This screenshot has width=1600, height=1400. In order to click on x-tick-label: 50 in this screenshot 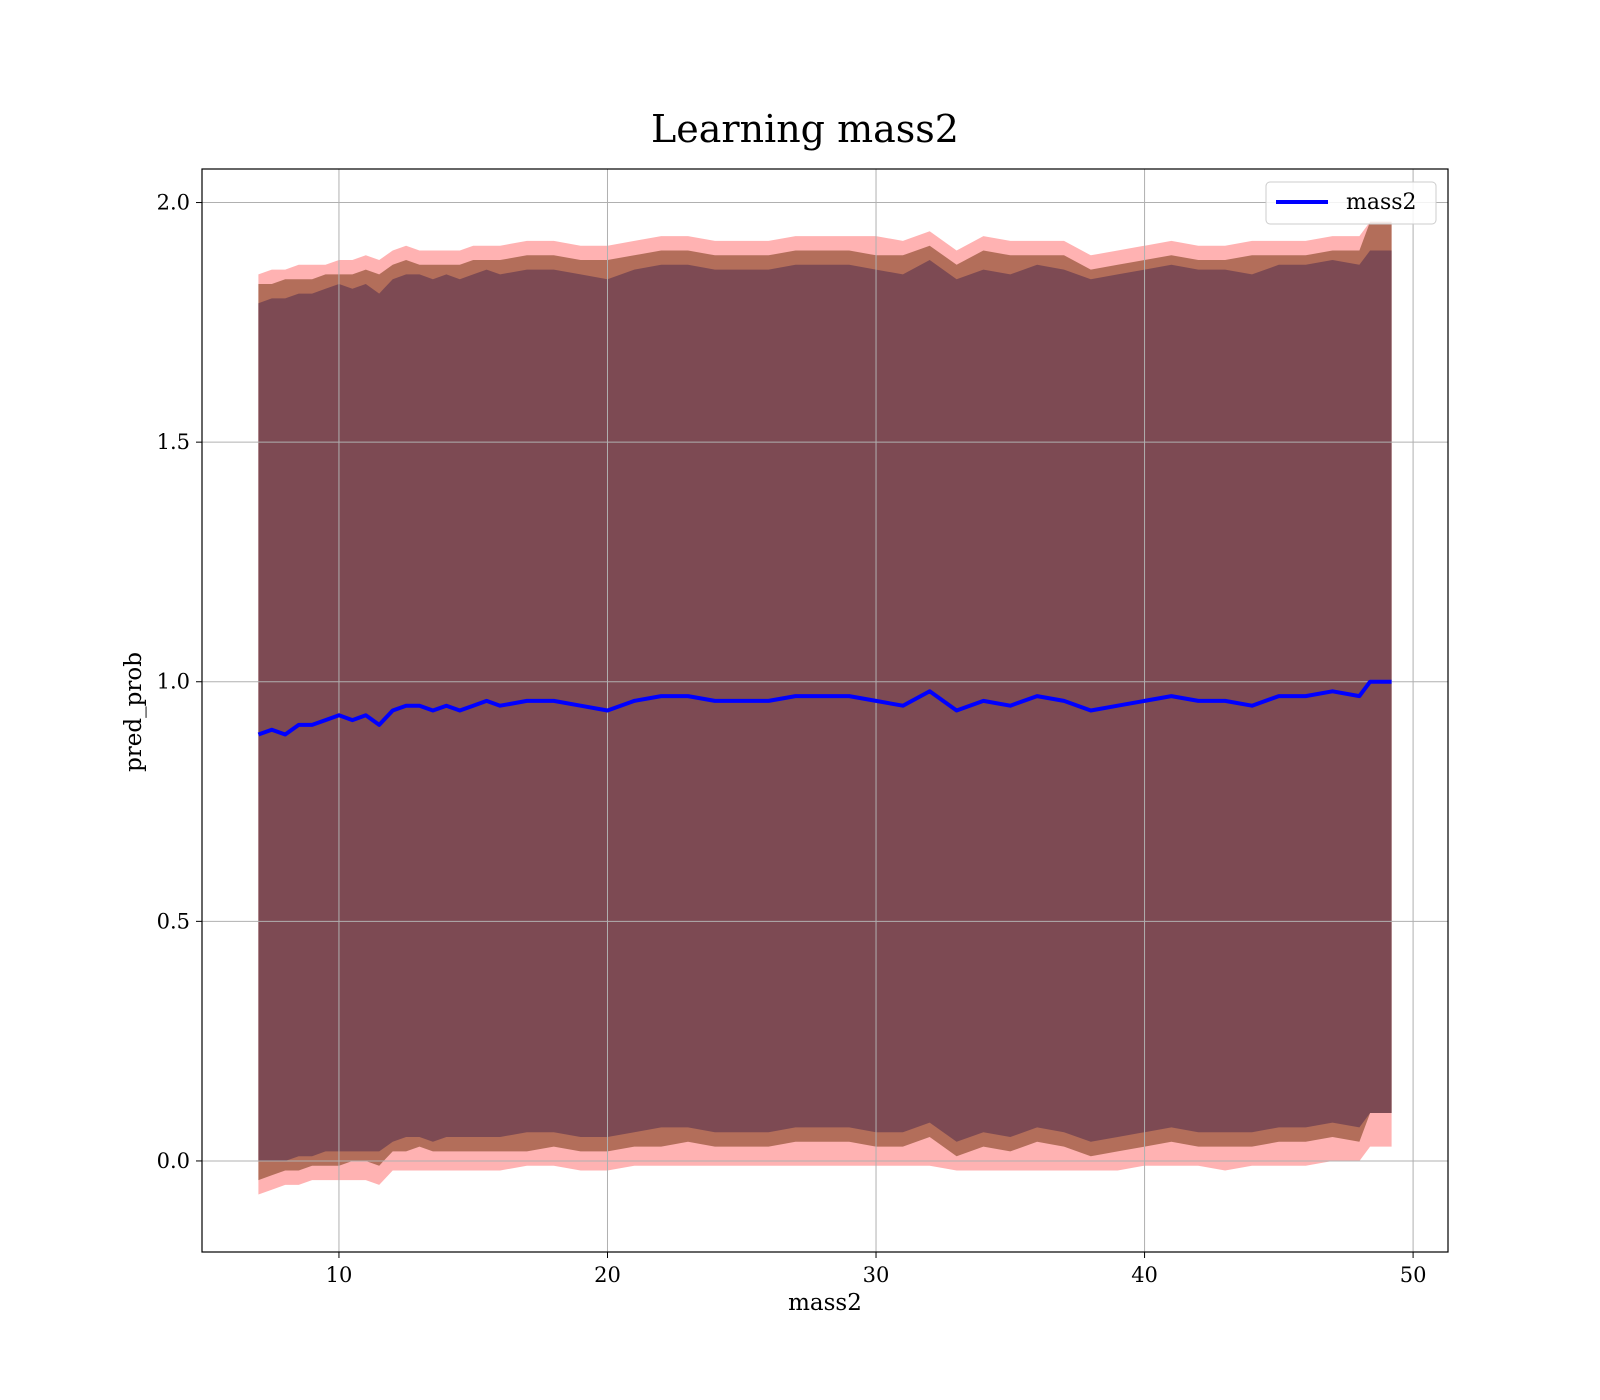, I will do `click(1413, 1275)`.